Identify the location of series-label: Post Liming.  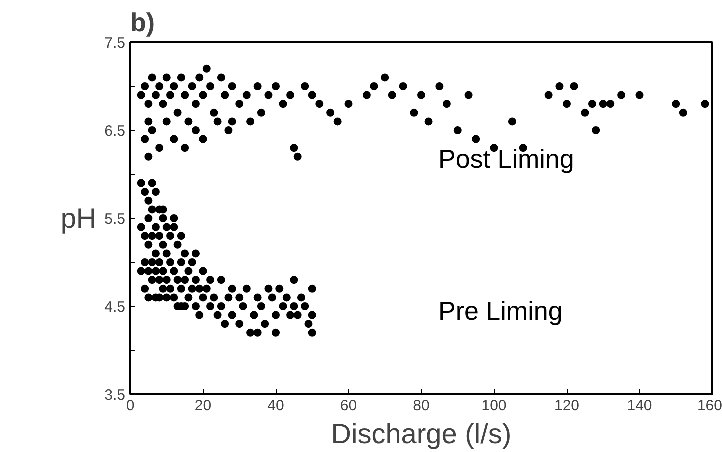
(506, 159).